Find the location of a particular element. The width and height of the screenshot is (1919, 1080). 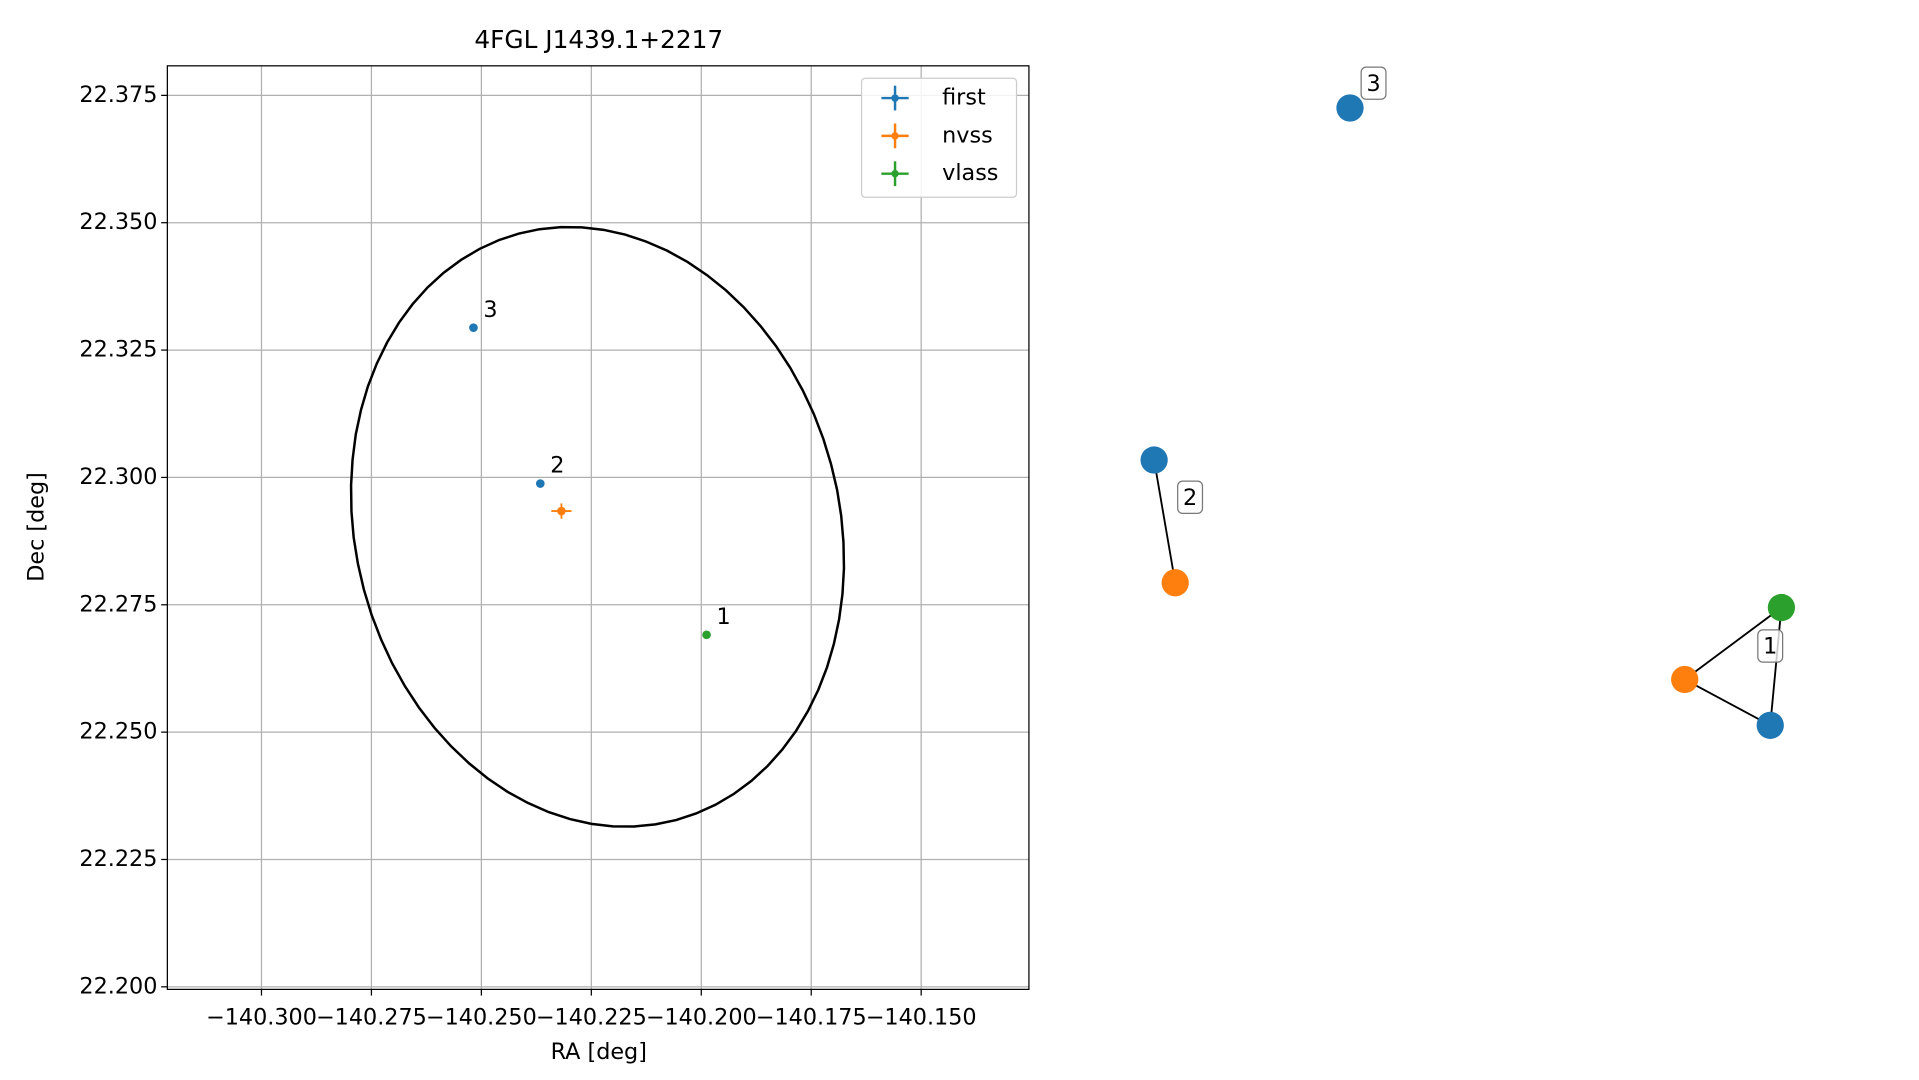

y-tick-label: 22.375 is located at coordinates (118, 95).